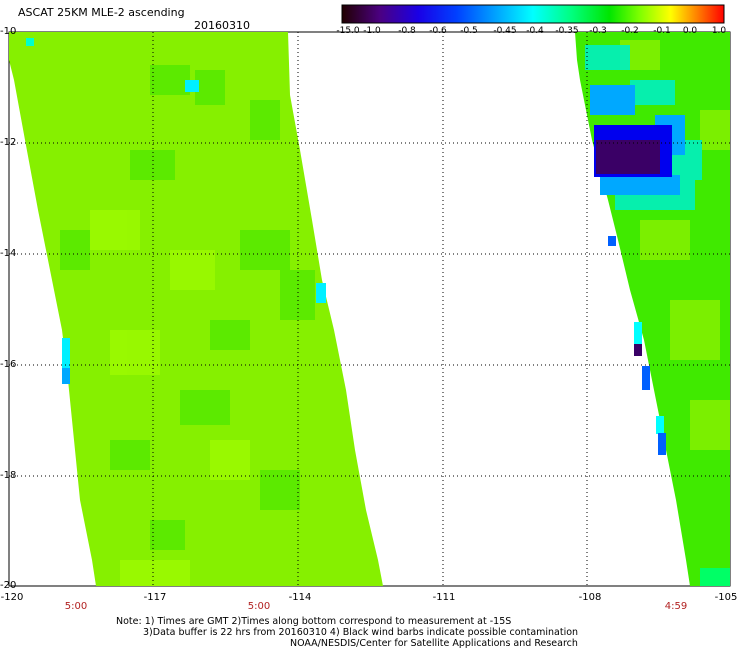 Image resolution: width=740 pixels, height=650 pixels. Describe the element at coordinates (690, 31) in the screenshot. I see `colorbar-label: 0.0` at that location.